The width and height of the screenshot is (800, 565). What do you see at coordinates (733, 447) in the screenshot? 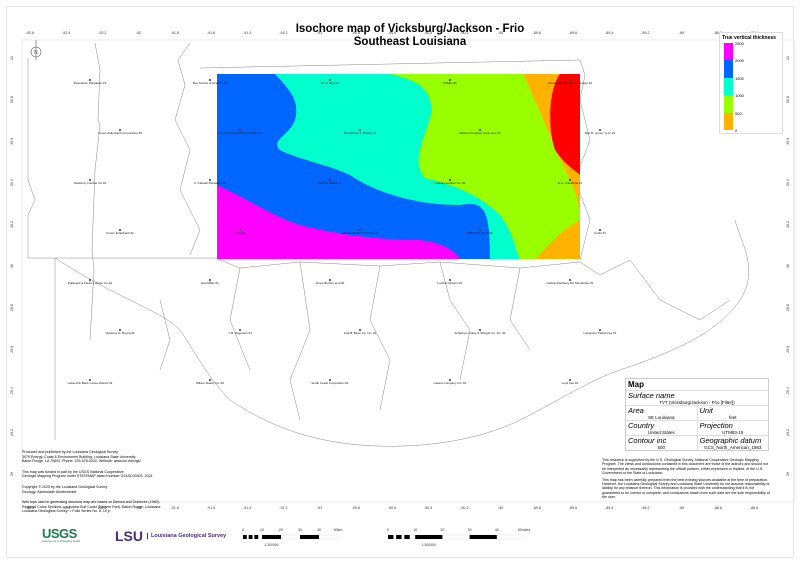
I see `datum-value: GCS_North_American_1983` at bounding box center [733, 447].